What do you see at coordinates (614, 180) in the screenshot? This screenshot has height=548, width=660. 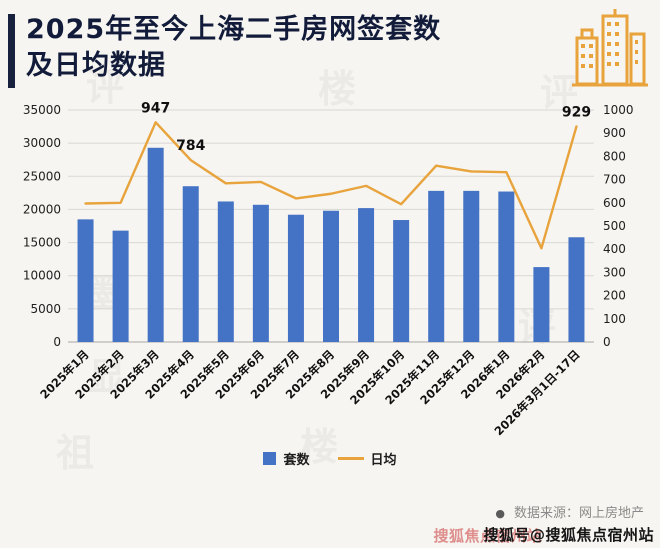 I see `right-axis-tick-label: 700` at bounding box center [614, 180].